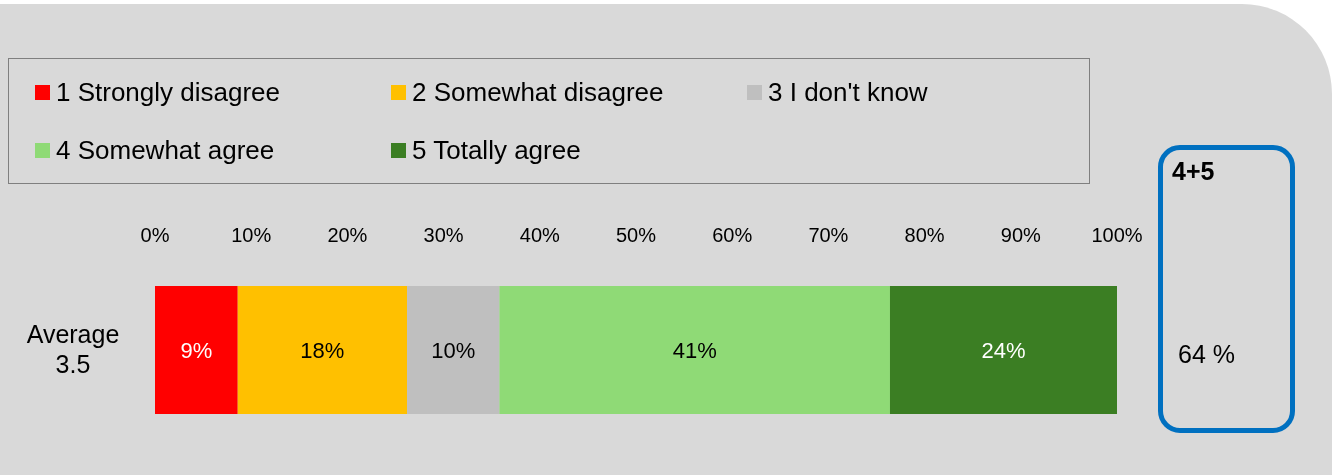 The width and height of the screenshot is (1332, 475). I want to click on data-label: 10%, so click(453, 350).